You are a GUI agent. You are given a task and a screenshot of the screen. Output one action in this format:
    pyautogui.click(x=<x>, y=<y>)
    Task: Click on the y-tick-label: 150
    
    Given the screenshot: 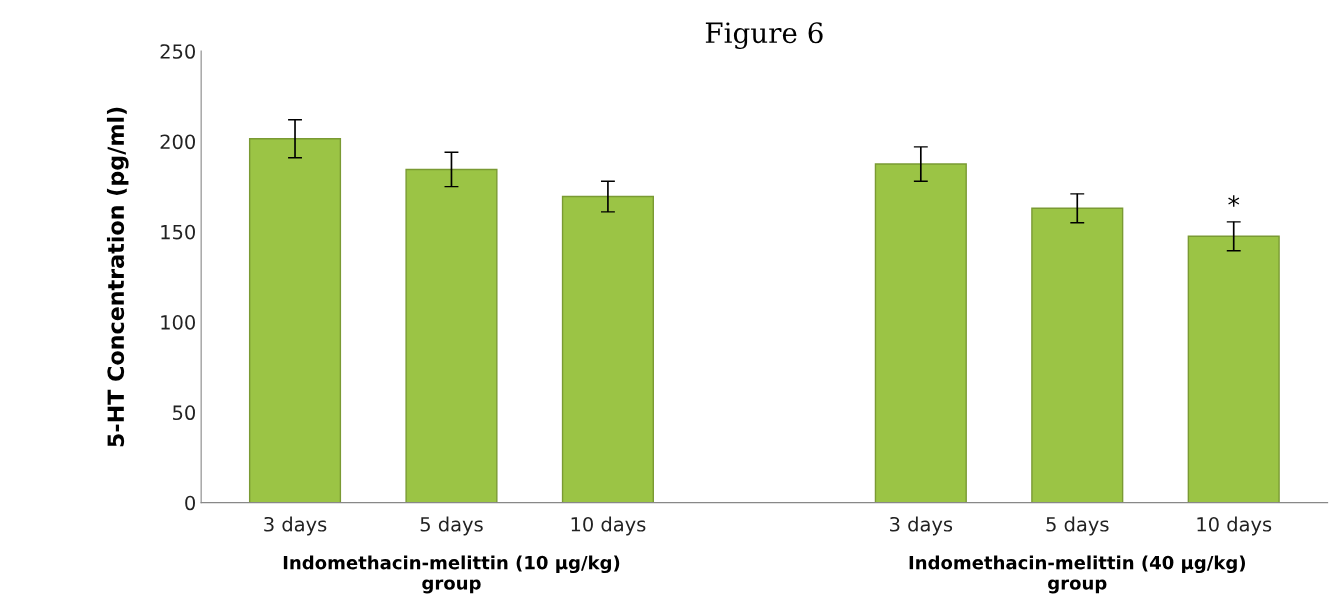 What is the action you would take?
    pyautogui.click(x=178, y=232)
    